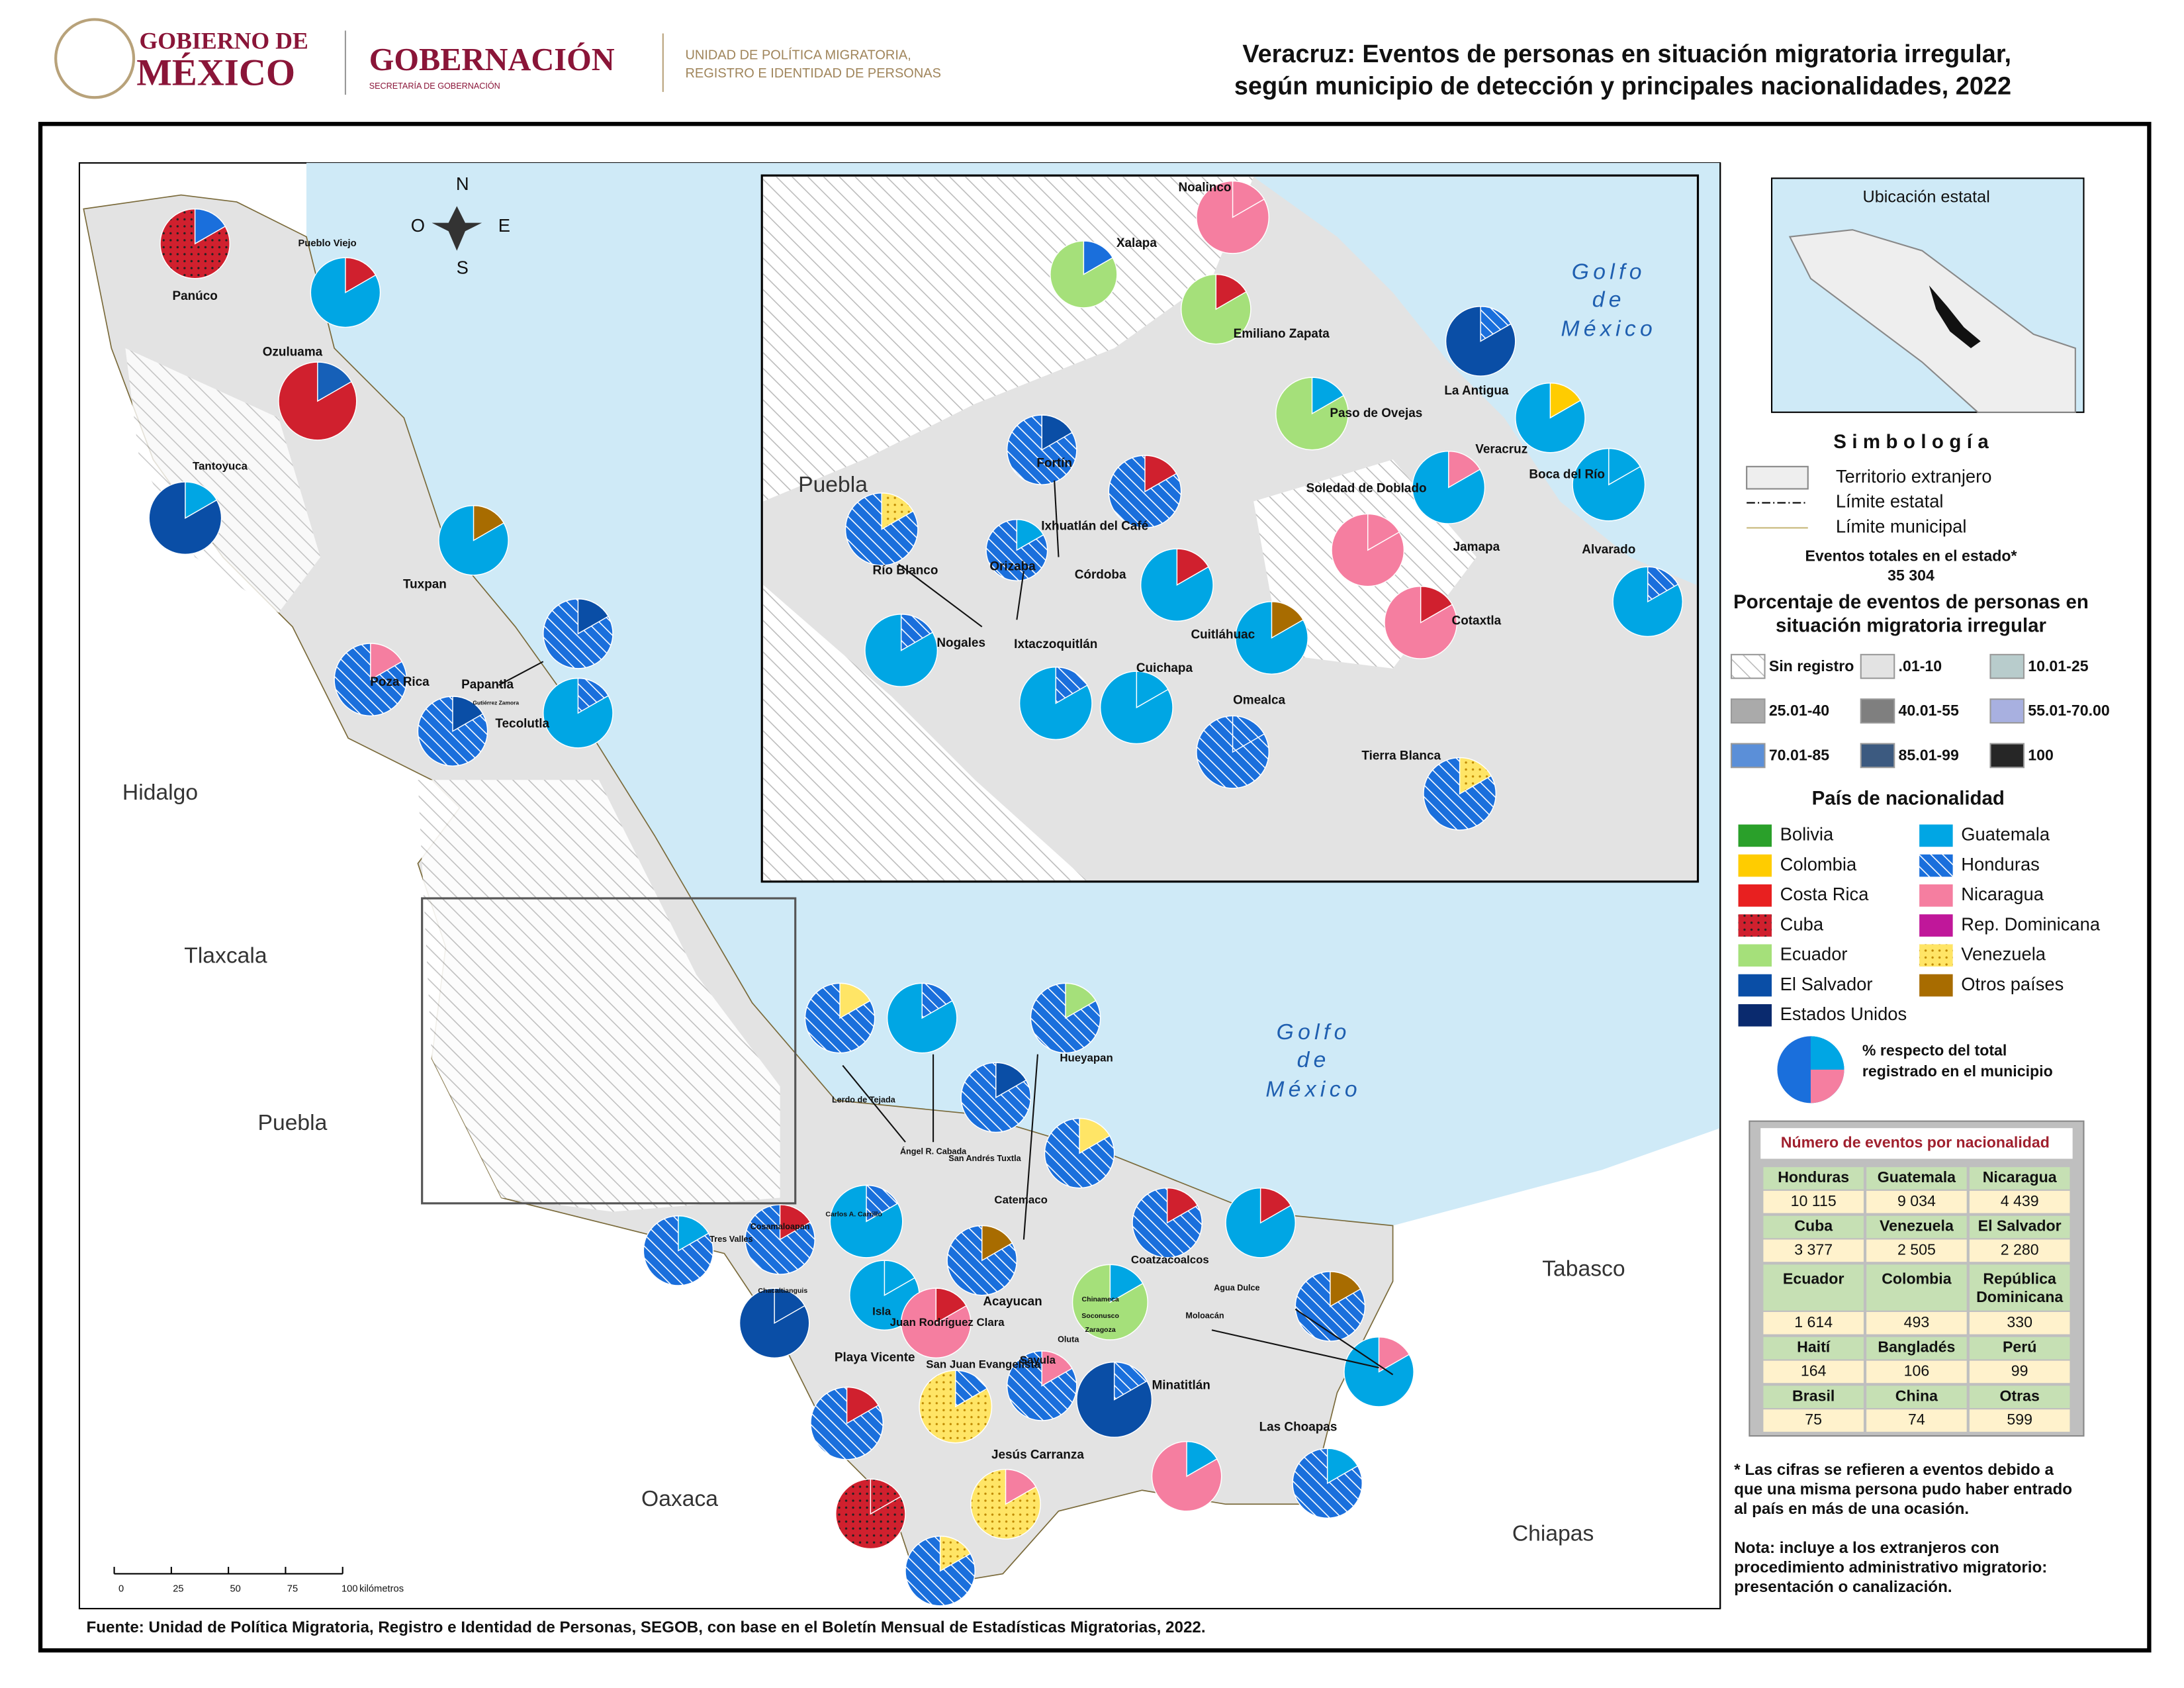 Image resolution: width=2184 pixels, height=1688 pixels. Describe the element at coordinates (1136, 243) in the screenshot. I see `municipality-label: Xalapa` at that location.